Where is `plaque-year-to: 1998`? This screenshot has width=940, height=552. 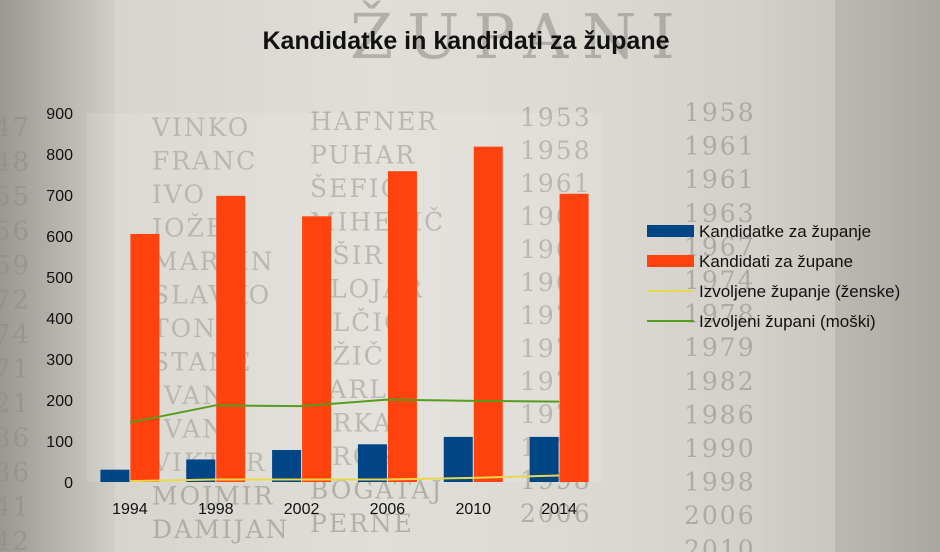
plaque-year-to: 1998 is located at coordinates (720, 482).